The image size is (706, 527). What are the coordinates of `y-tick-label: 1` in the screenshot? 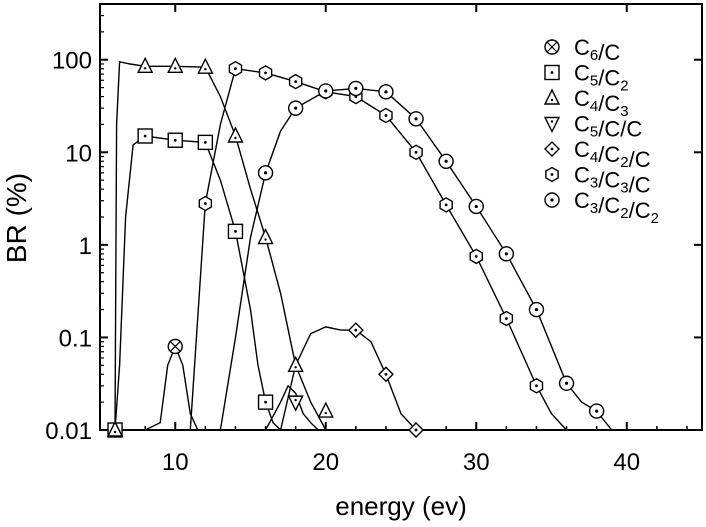 It's located at (85, 246).